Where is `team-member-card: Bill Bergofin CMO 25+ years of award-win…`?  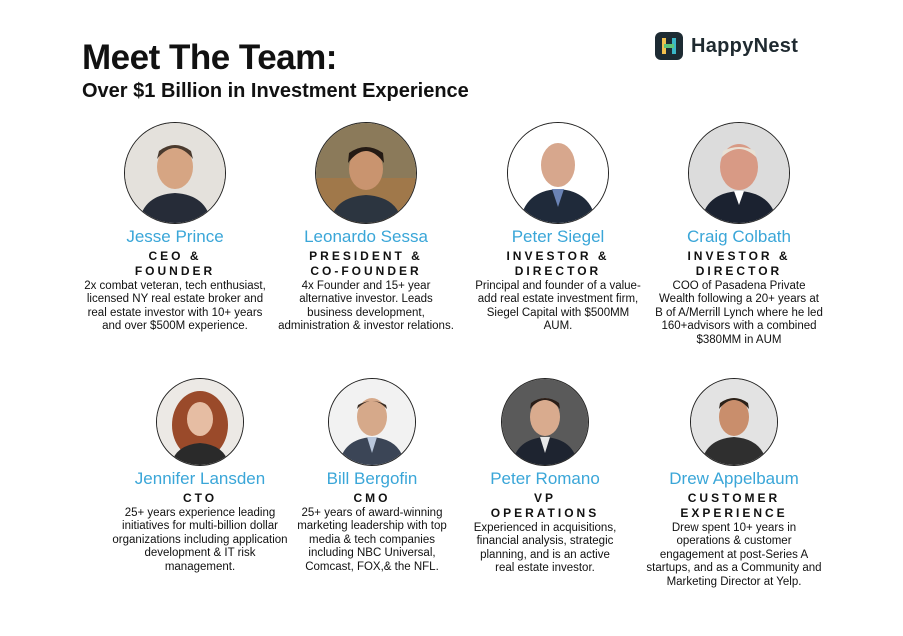
team-member-card: Bill Bergofin CMO 25+ years of award-win… is located at coordinates (372, 476).